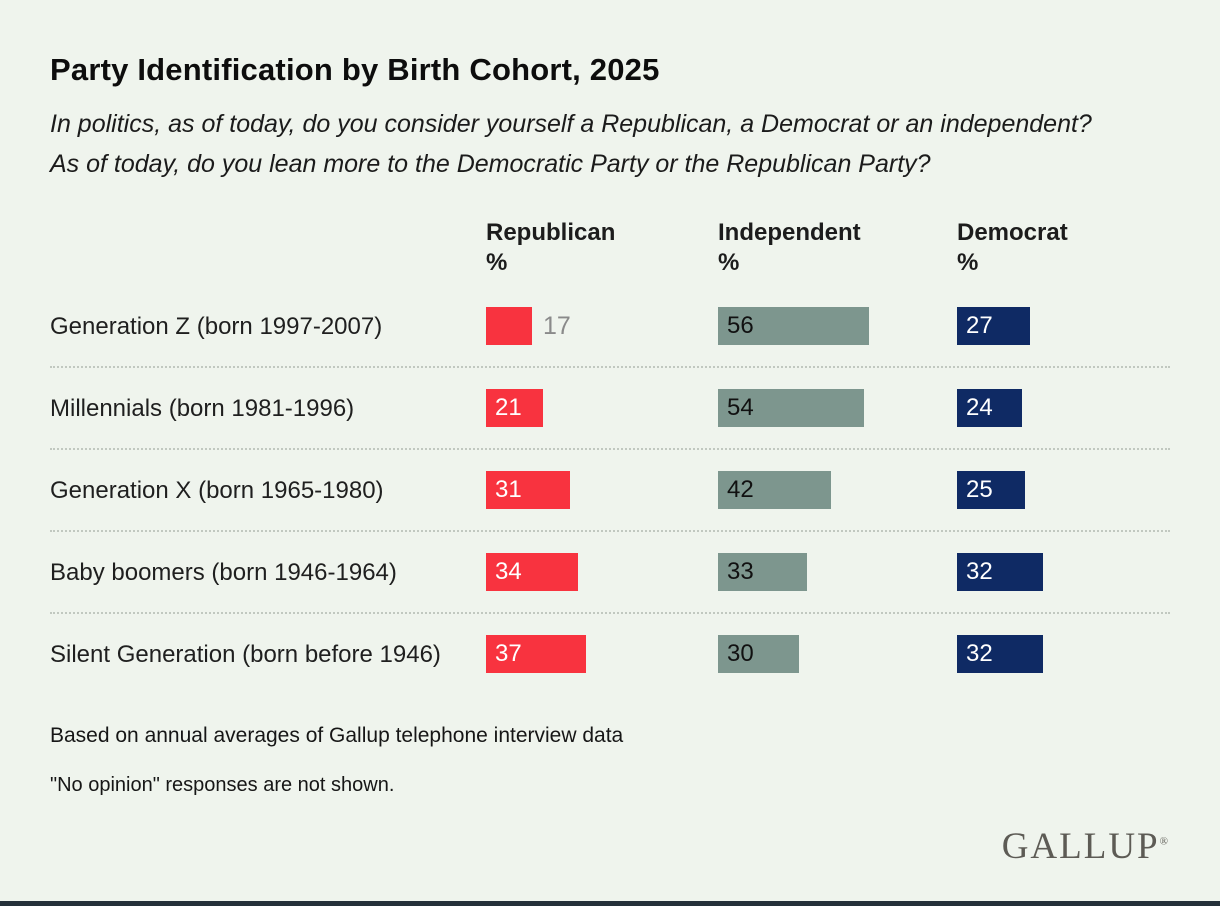 The width and height of the screenshot is (1220, 906). Describe the element at coordinates (837, 654) in the screenshot. I see `bar-cell-independent: 30` at that location.